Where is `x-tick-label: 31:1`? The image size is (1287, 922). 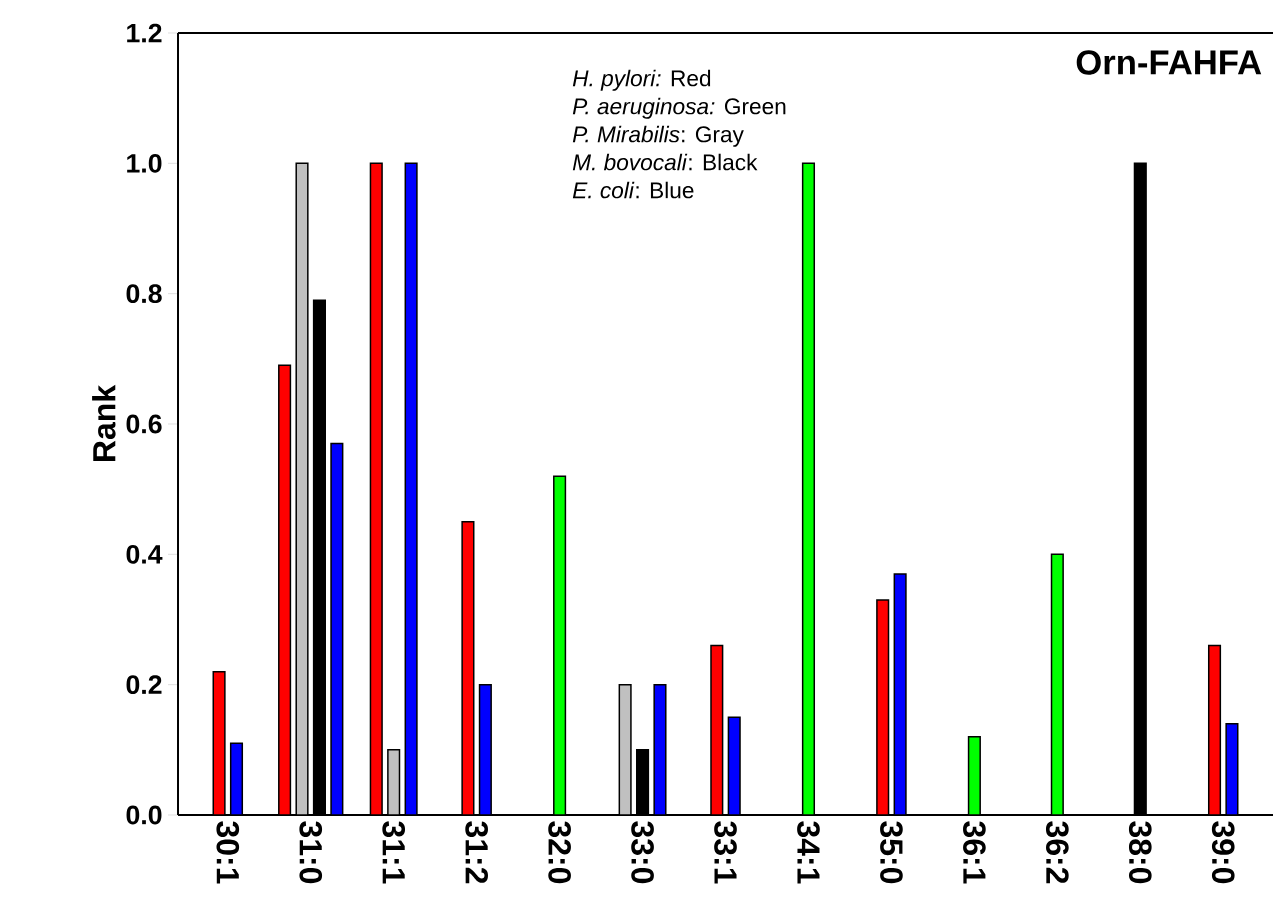
x-tick-label: 31:1 is located at coordinates (394, 852).